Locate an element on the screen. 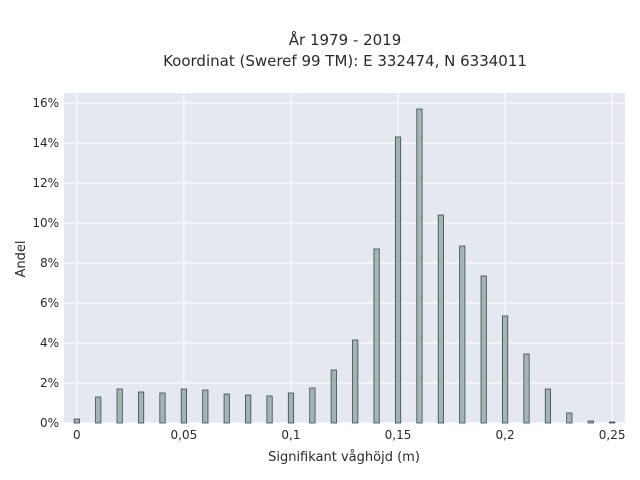 This screenshot has width=640, height=480. x-tick-label: 0,15 is located at coordinates (398, 435).